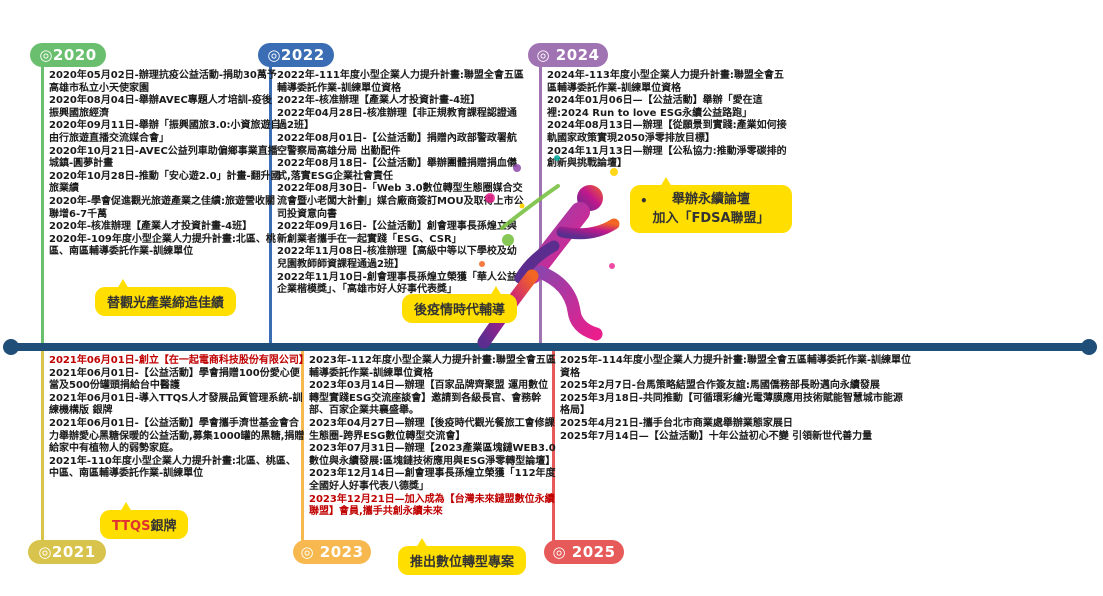 This screenshot has width=1103, height=596. Describe the element at coordinates (302, 446) in the screenshot. I see `connector-line-2023` at that location.